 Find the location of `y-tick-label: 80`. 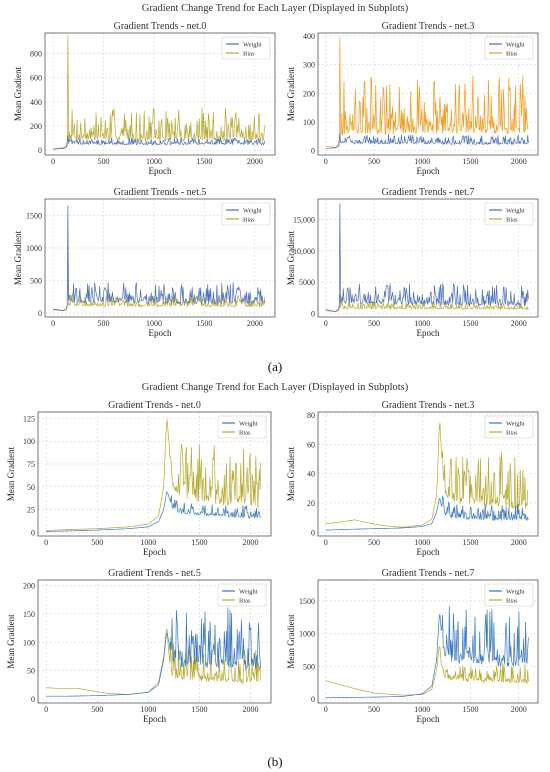

y-tick-label: 80 is located at coordinates (311, 415).